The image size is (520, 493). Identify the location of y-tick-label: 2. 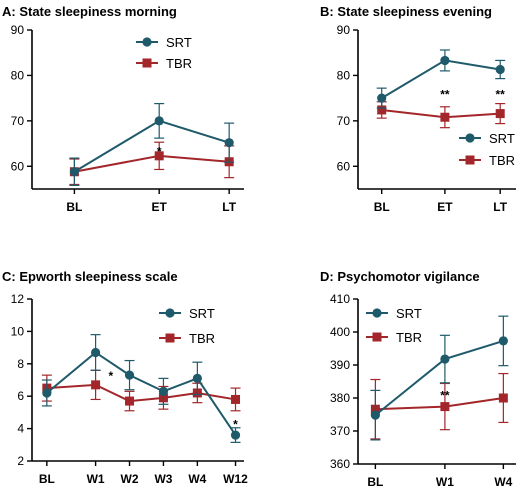
(20, 461).